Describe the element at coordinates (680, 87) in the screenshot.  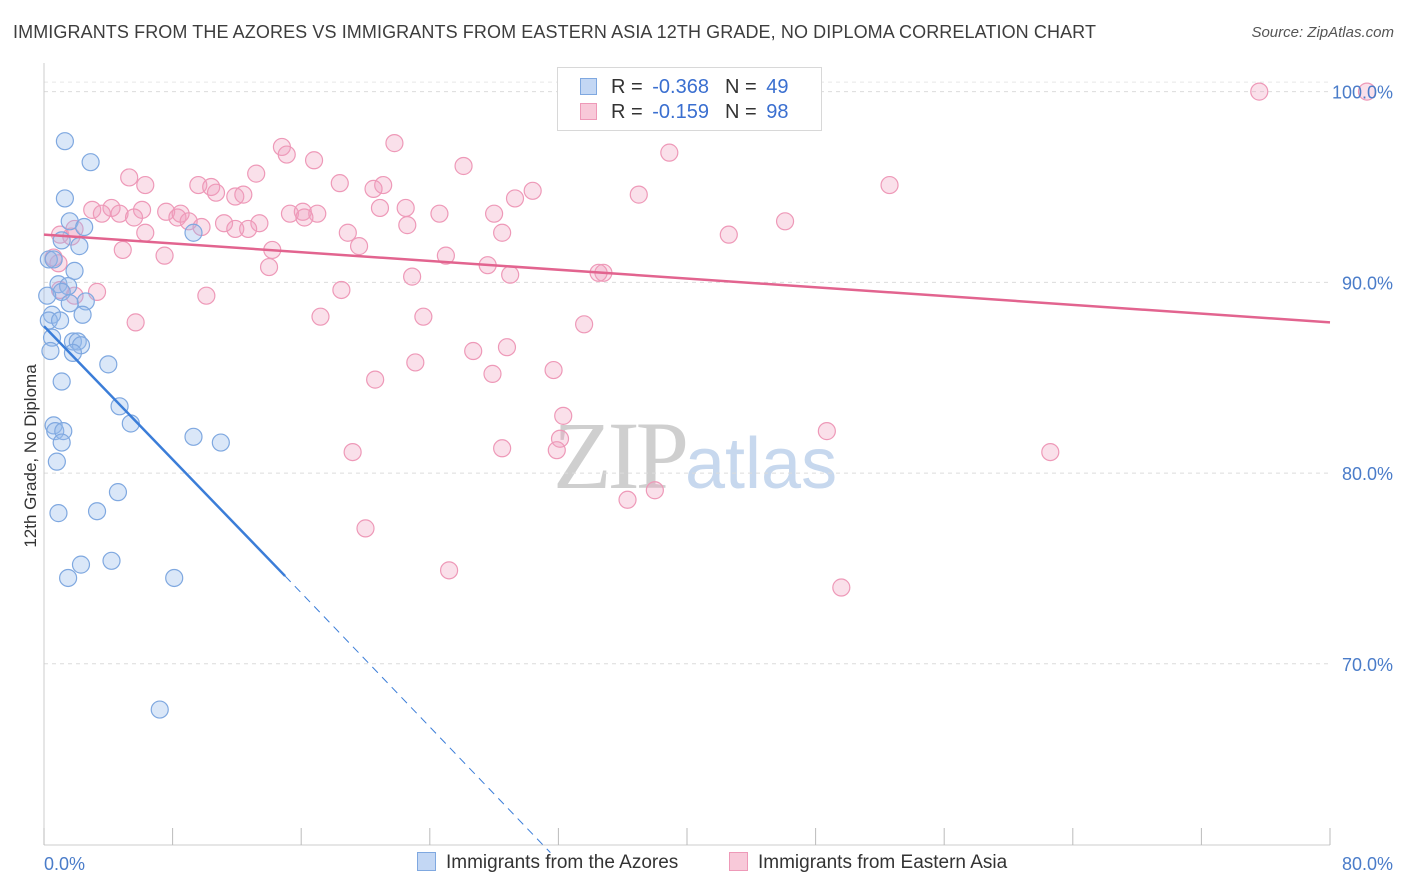
I see `legend-r-value-azores: -0.368` at that location.